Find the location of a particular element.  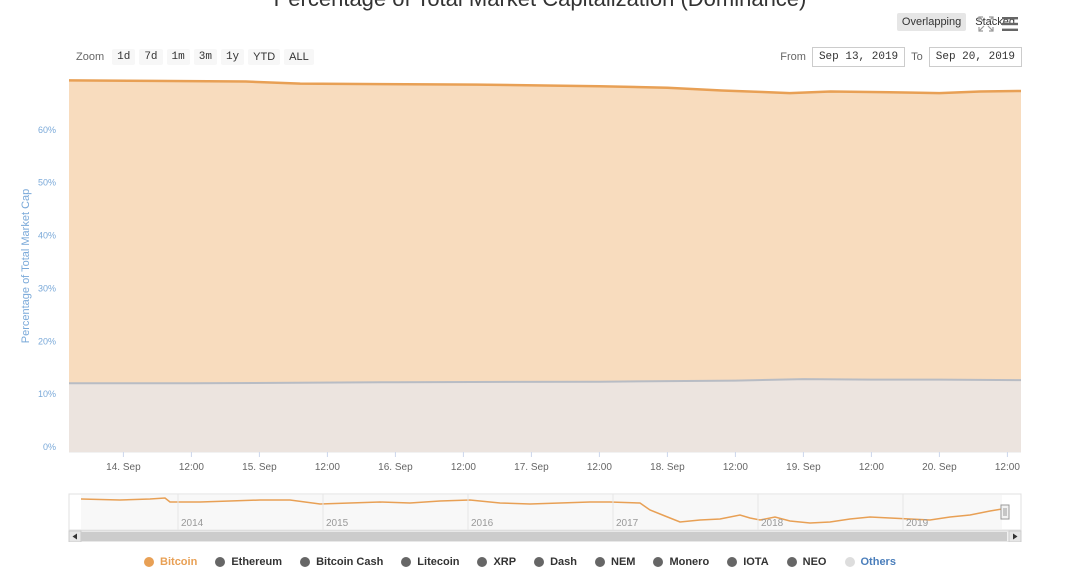

y-tick-label: 20% is located at coordinates (47, 341).